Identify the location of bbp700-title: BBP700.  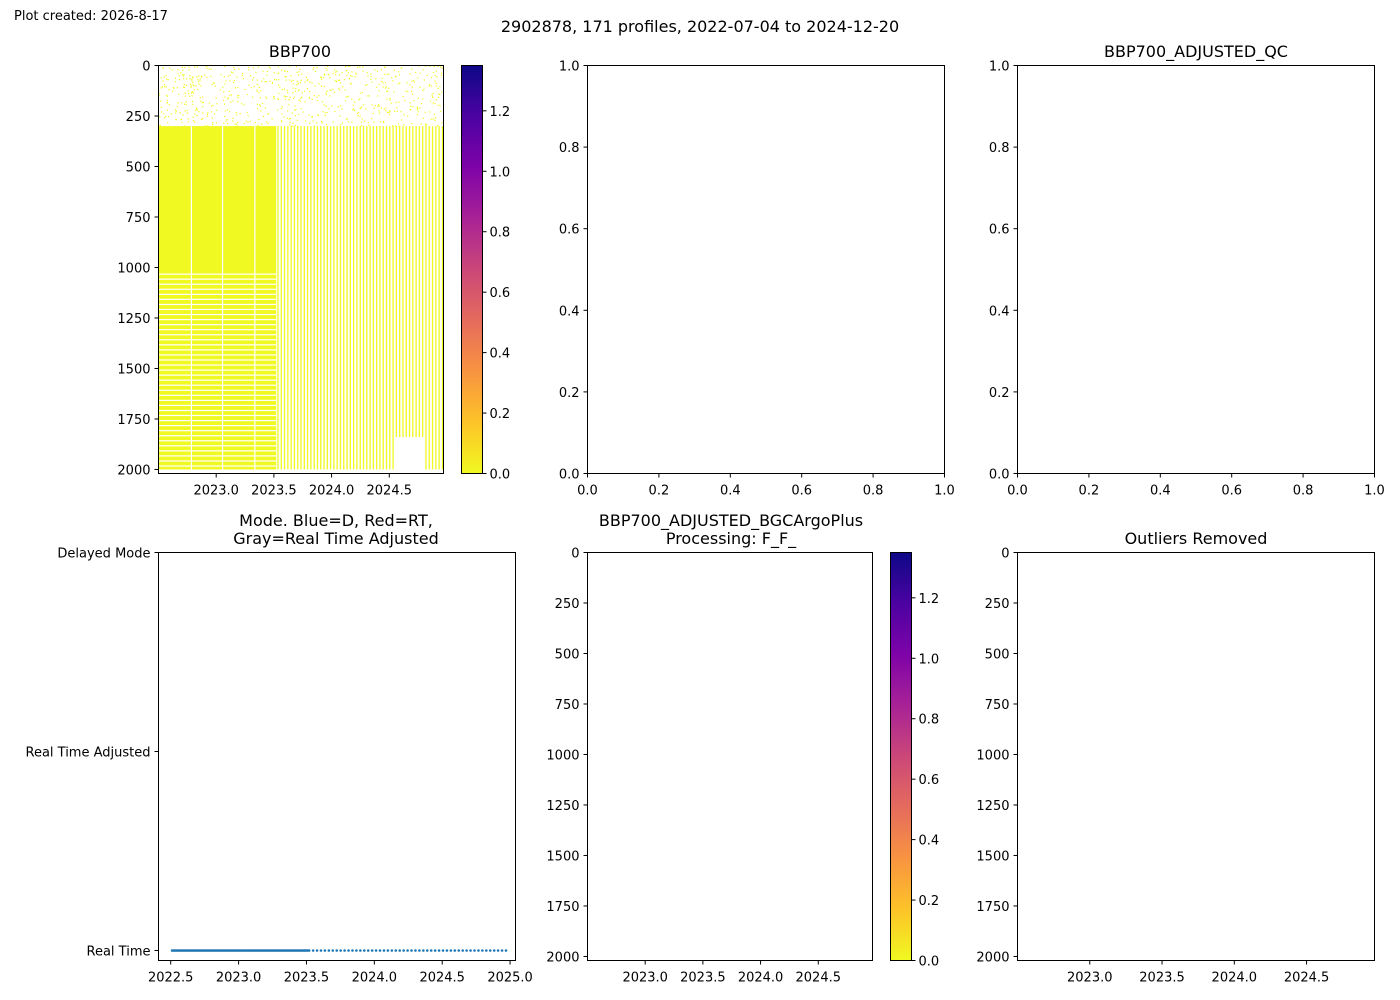
(300, 51).